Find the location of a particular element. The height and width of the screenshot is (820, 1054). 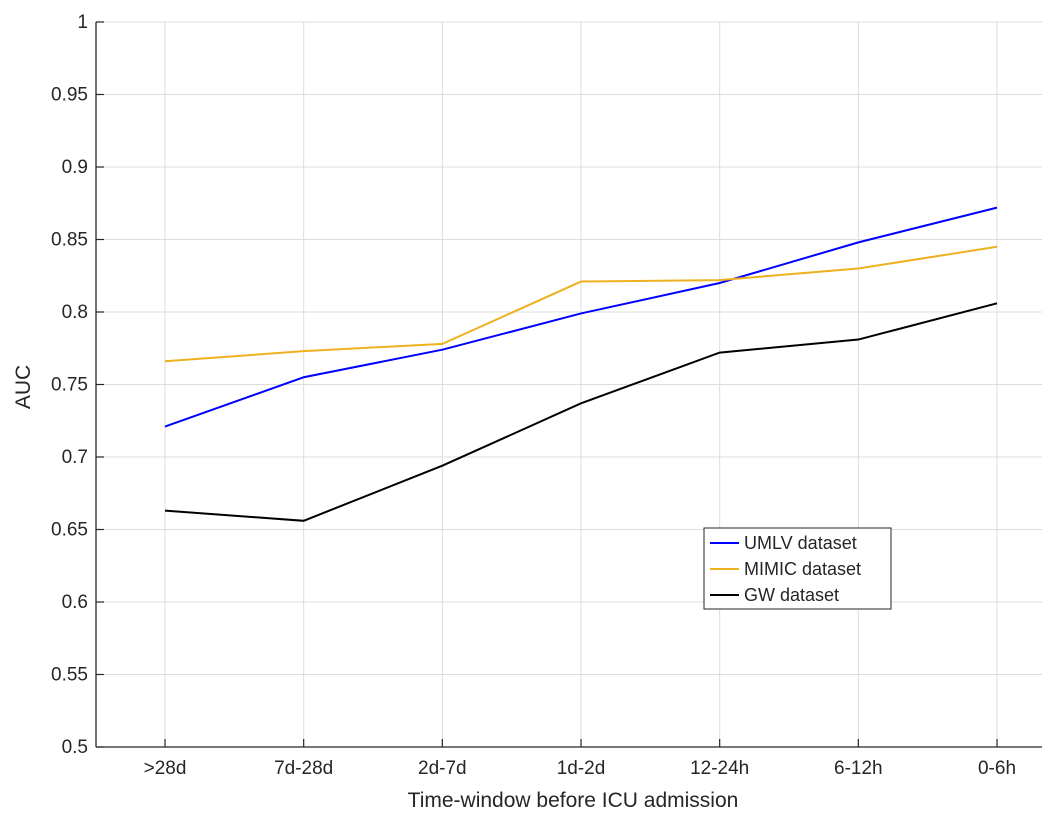

y-tick-label: 0.9 is located at coordinates (75, 167).